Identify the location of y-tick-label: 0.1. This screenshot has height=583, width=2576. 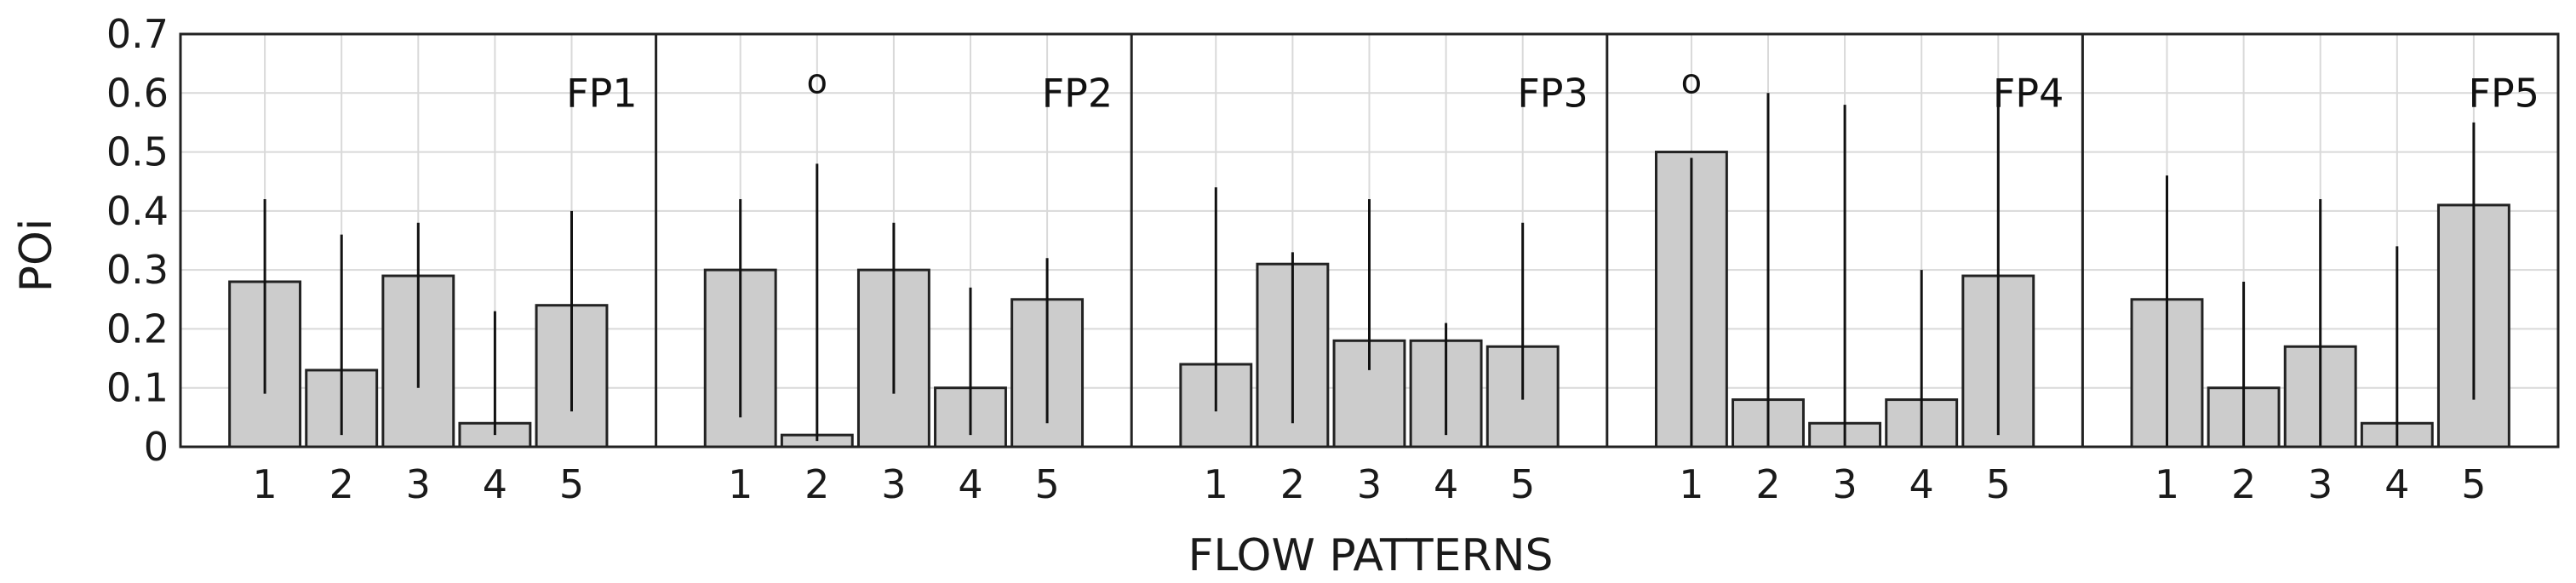
(138, 388).